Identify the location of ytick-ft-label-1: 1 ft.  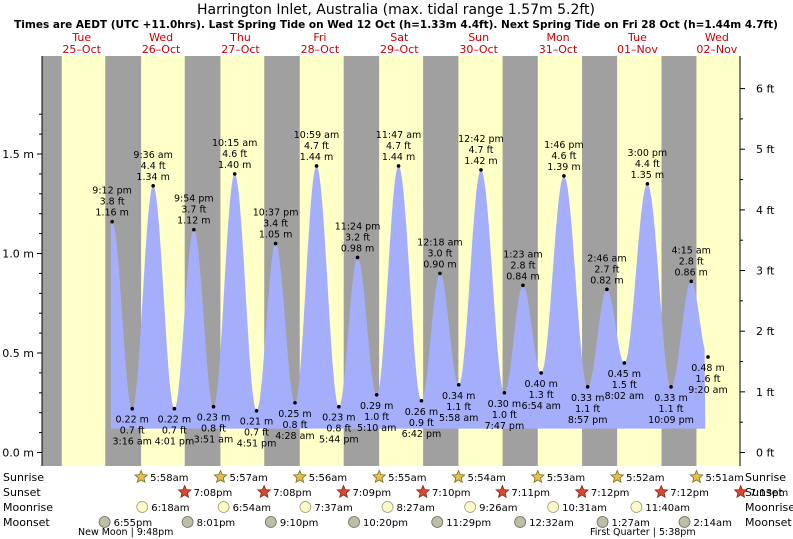
(765, 392).